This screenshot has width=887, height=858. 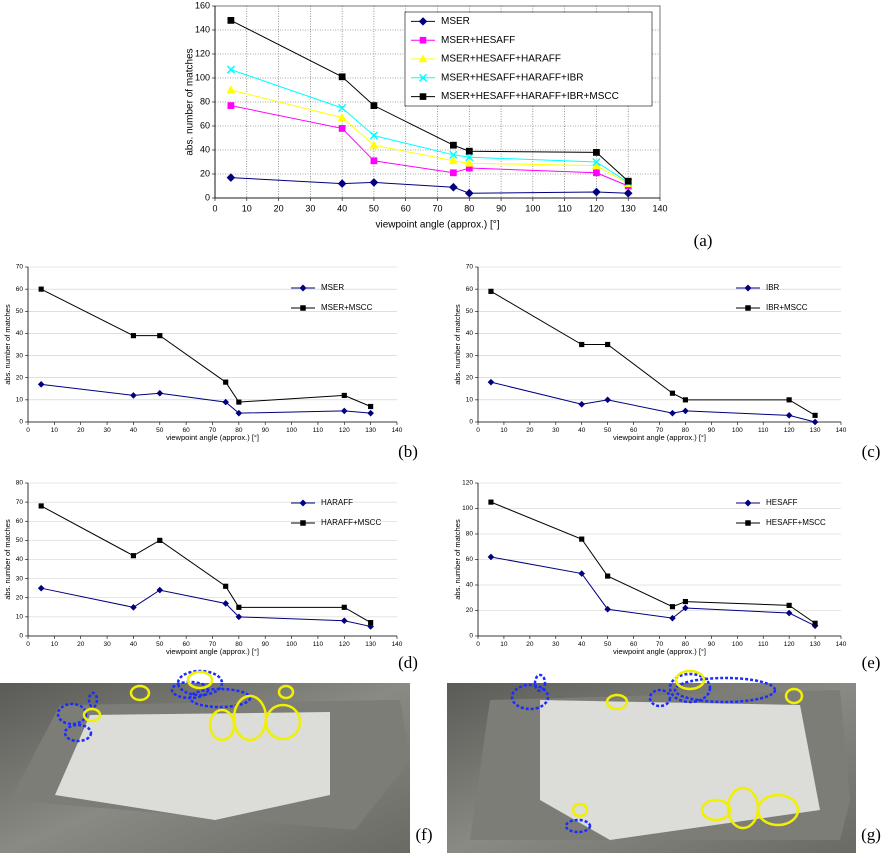 What do you see at coordinates (478, 40) in the screenshot?
I see `legend-label: MSER+HESAFF` at bounding box center [478, 40].